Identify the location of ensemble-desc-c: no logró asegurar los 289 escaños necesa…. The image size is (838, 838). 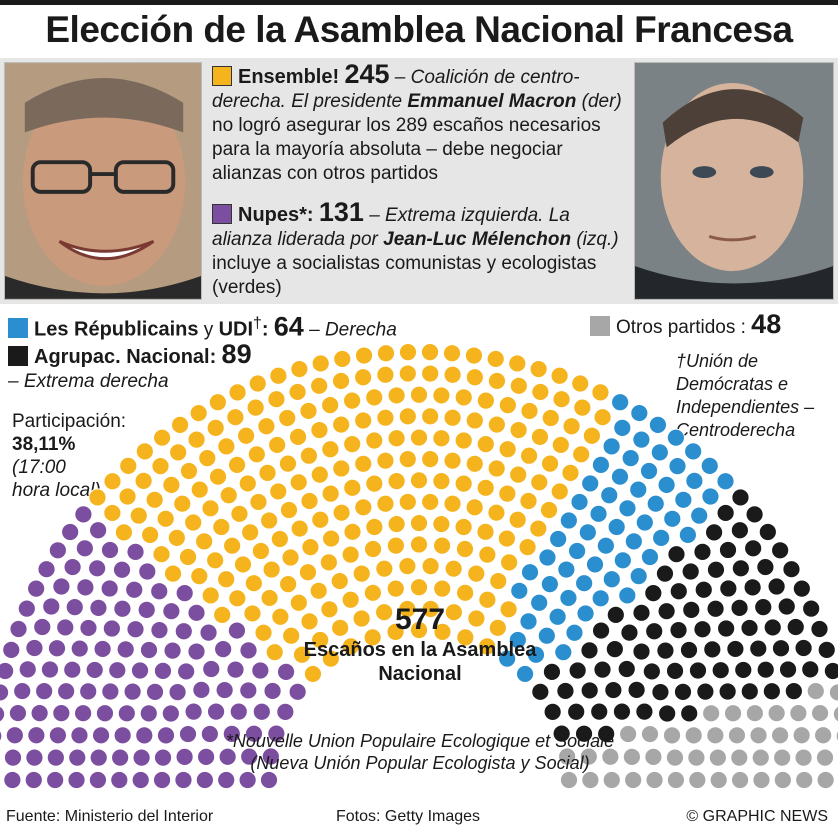
(406, 149).